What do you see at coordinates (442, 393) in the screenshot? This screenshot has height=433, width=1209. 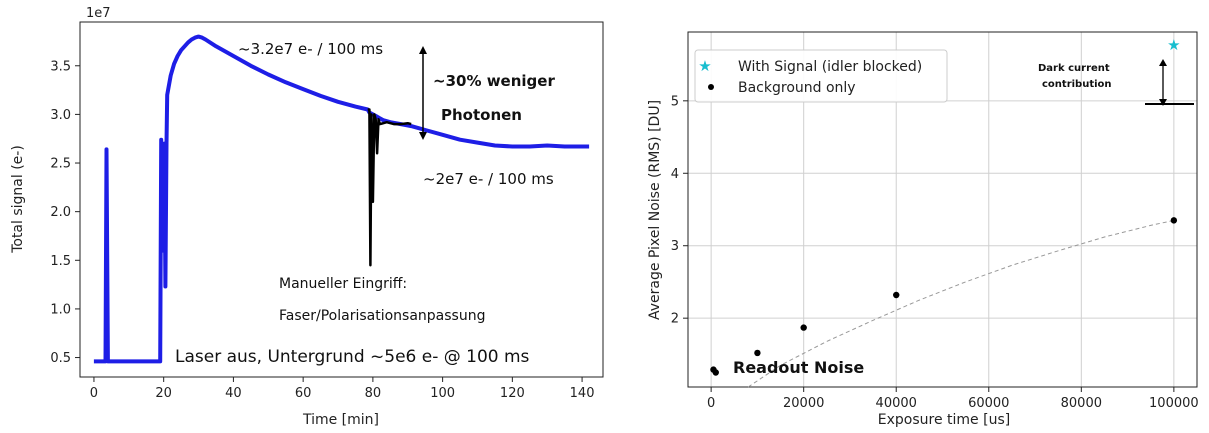 I see `left-x-tick-label: 100` at bounding box center [442, 393].